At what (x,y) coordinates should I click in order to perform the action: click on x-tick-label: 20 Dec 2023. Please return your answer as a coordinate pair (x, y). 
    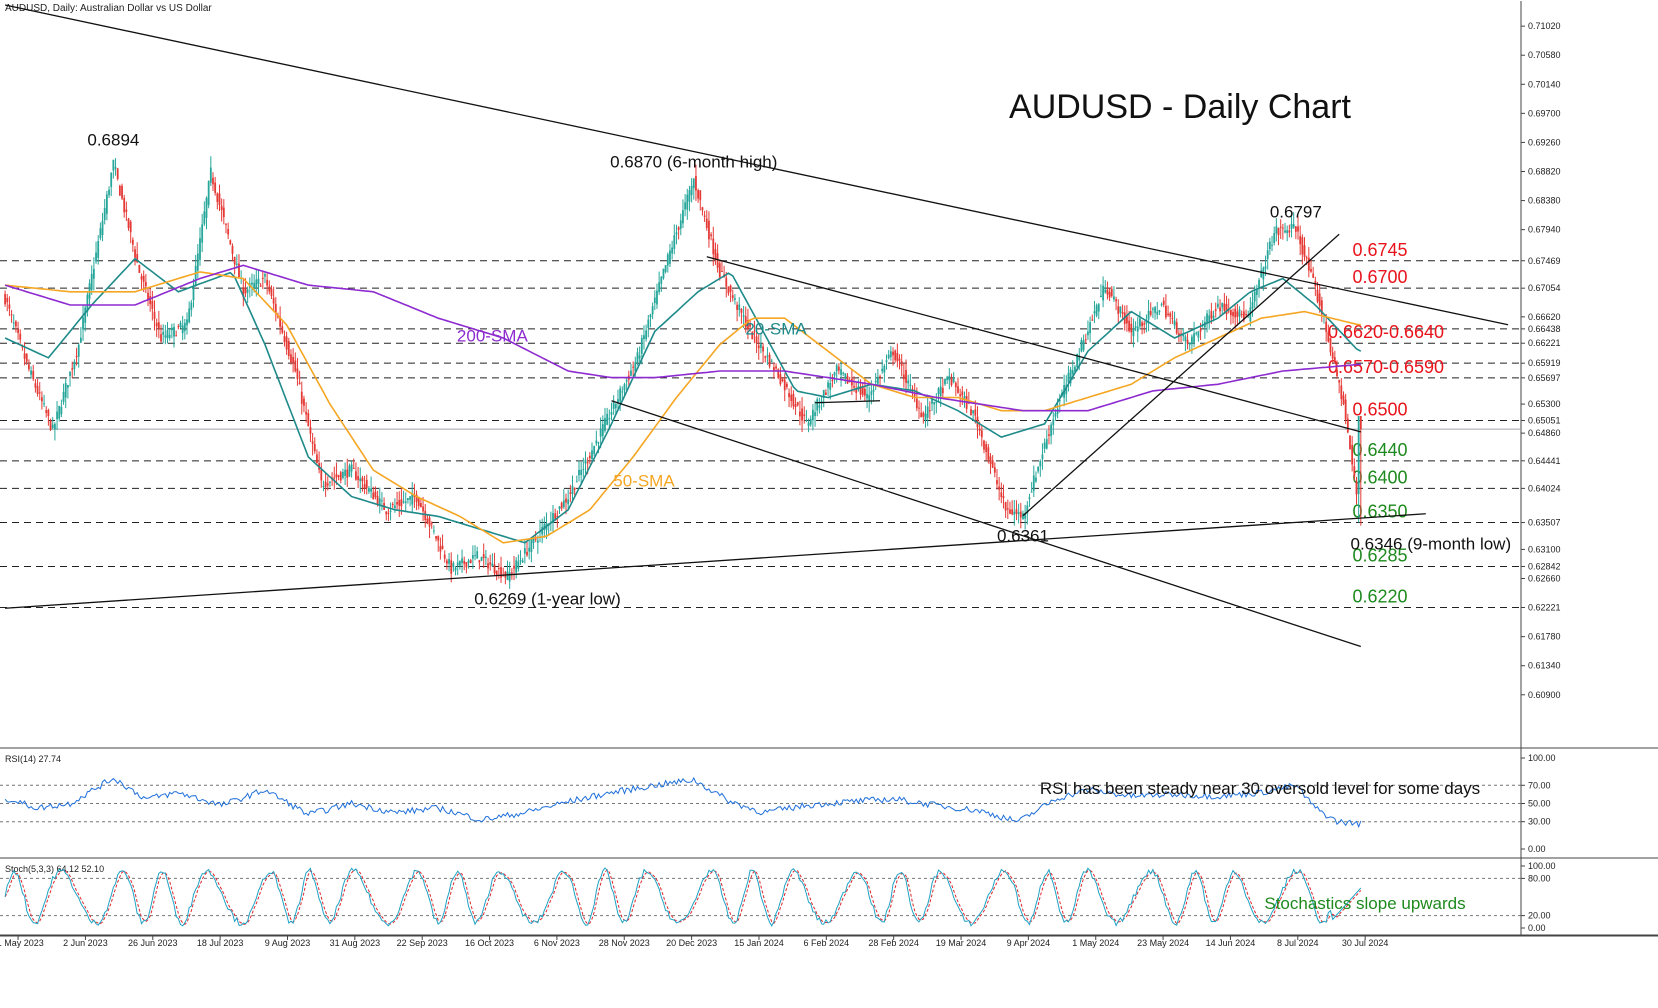
    Looking at the image, I should click on (691, 943).